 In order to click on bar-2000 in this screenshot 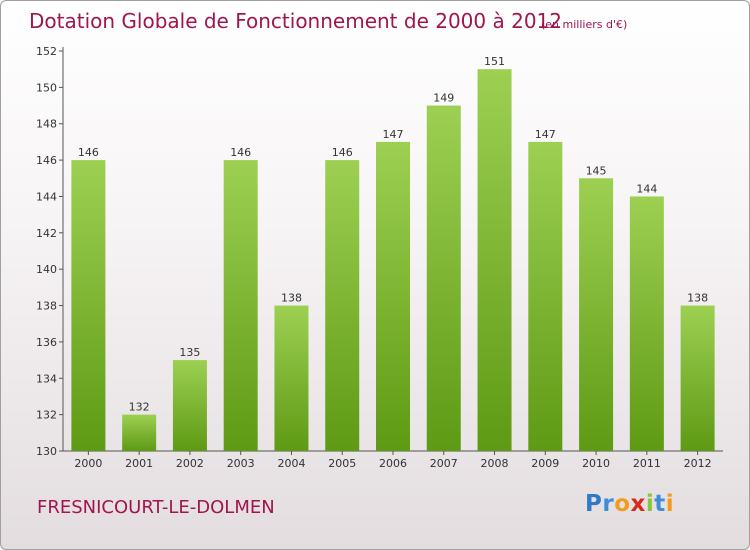, I will do `click(88, 305)`.